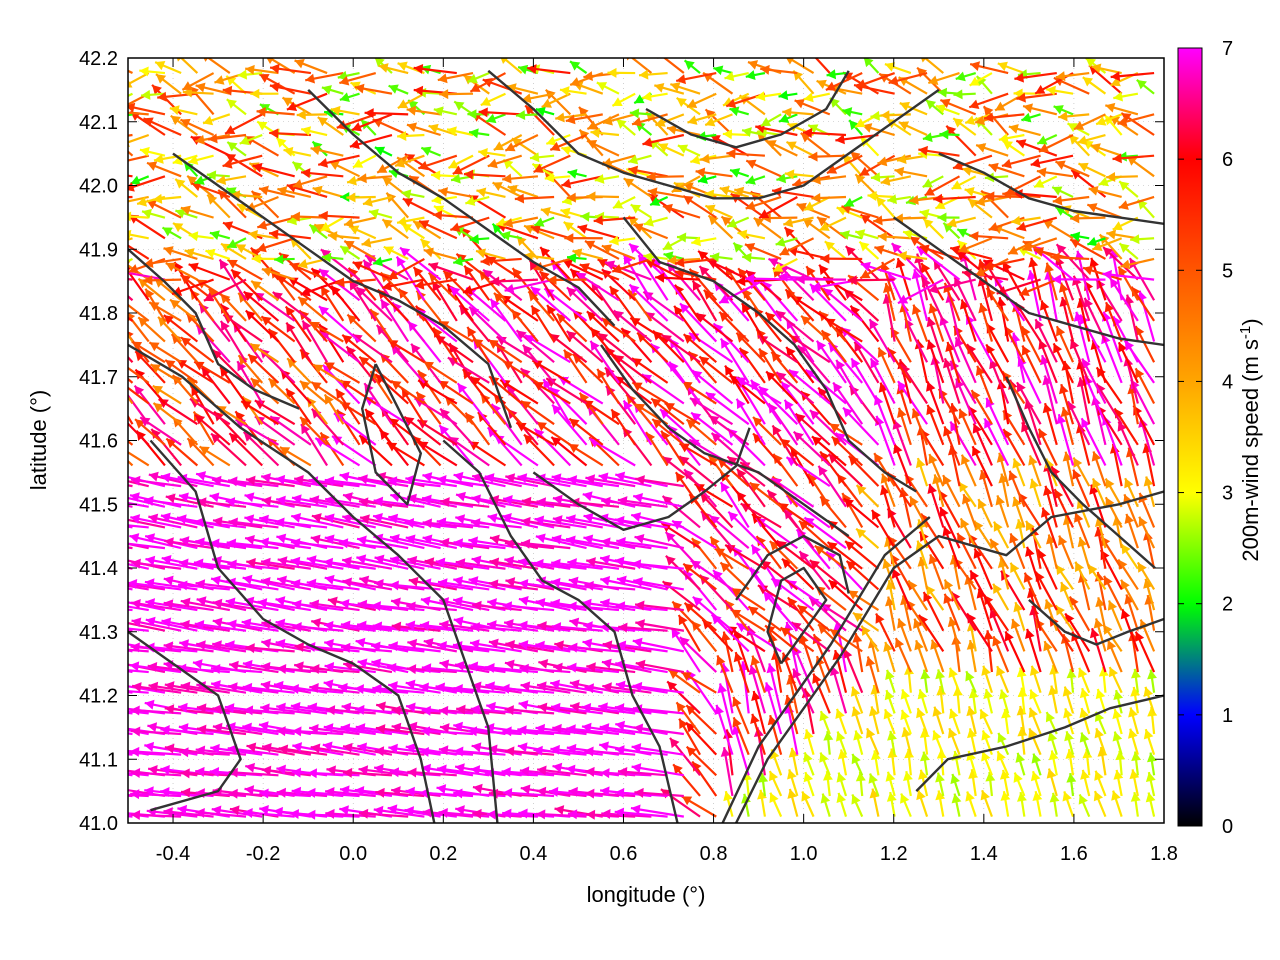 The width and height of the screenshot is (1280, 960). I want to click on colorbar-tick-label: 5, so click(1227, 271).